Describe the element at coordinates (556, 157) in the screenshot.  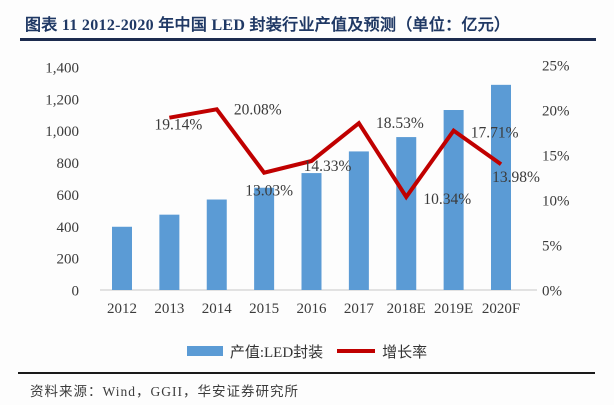
I see `right-axis-tick: 15%` at that location.